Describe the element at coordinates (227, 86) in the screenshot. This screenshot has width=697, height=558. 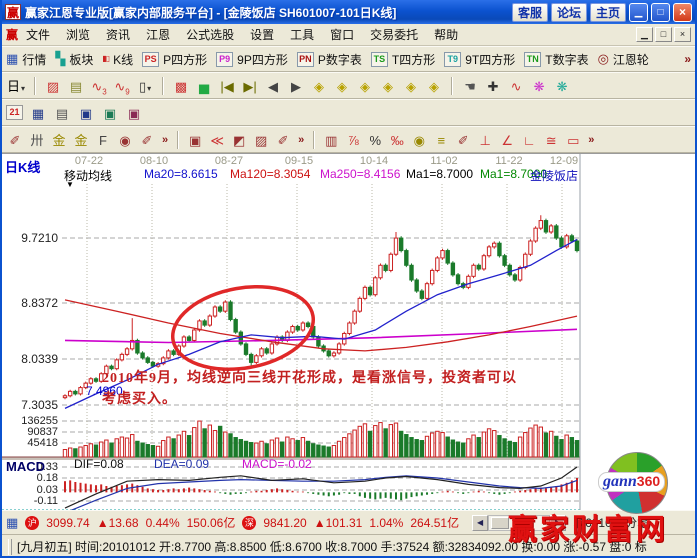
I see `goto-first-button: |◀` at that location.